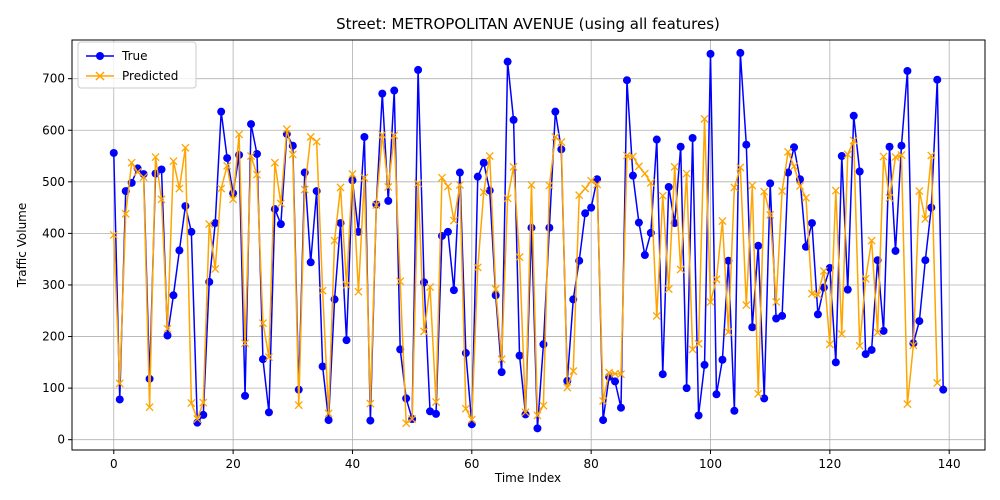 This screenshot has width=1000, height=500. What do you see at coordinates (57, 259) in the screenshot?
I see `y-axis-ticks: 0 100 200 300 400 500 600 700` at bounding box center [57, 259].